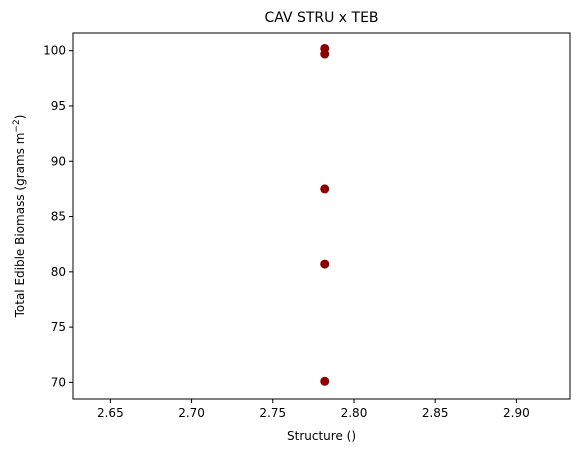  I want to click on y-tick-label: 100, so click(54, 51).